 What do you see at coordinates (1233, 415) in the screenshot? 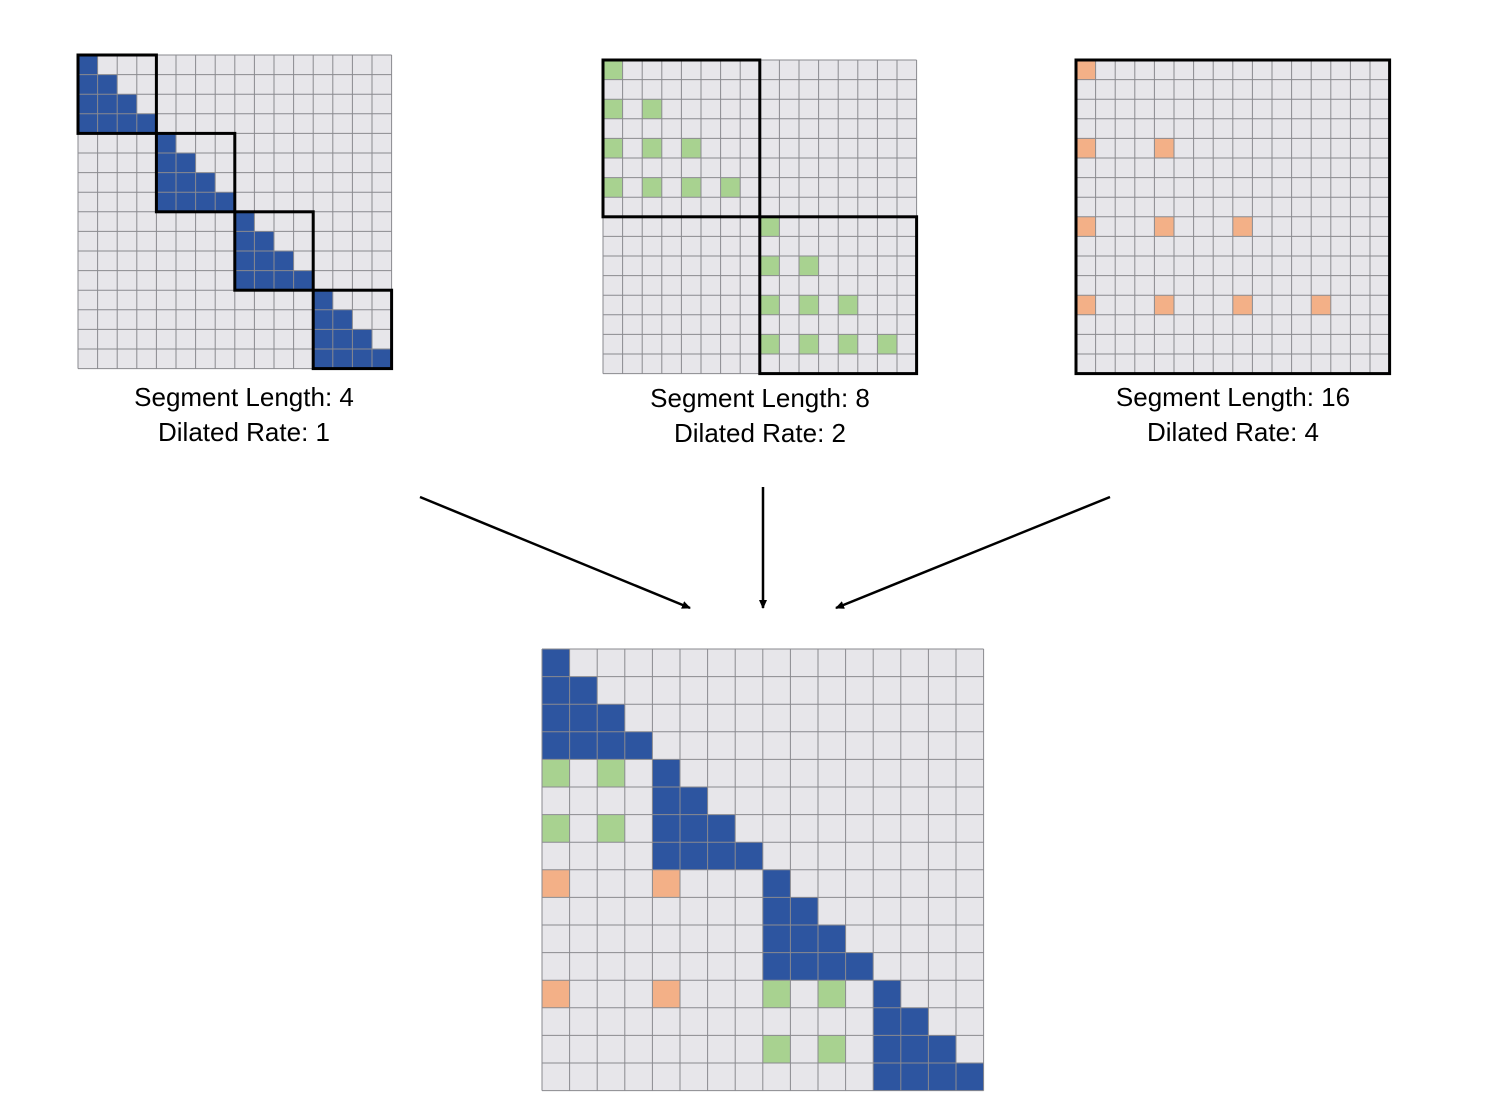
I see `caption-segment-16: Segment Length: 16 Dilated Rate: 4` at bounding box center [1233, 415].